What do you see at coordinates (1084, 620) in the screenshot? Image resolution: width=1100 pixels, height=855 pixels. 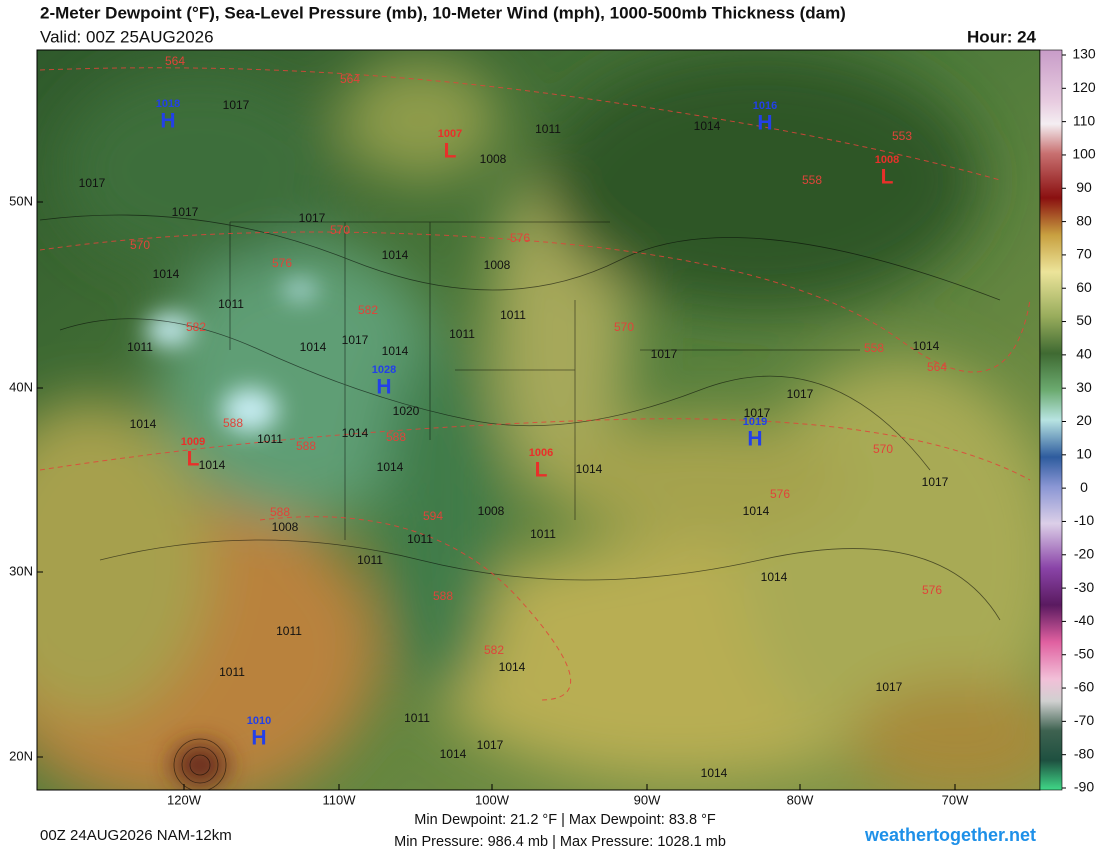 I see `colorbar-label: -40` at bounding box center [1084, 620].